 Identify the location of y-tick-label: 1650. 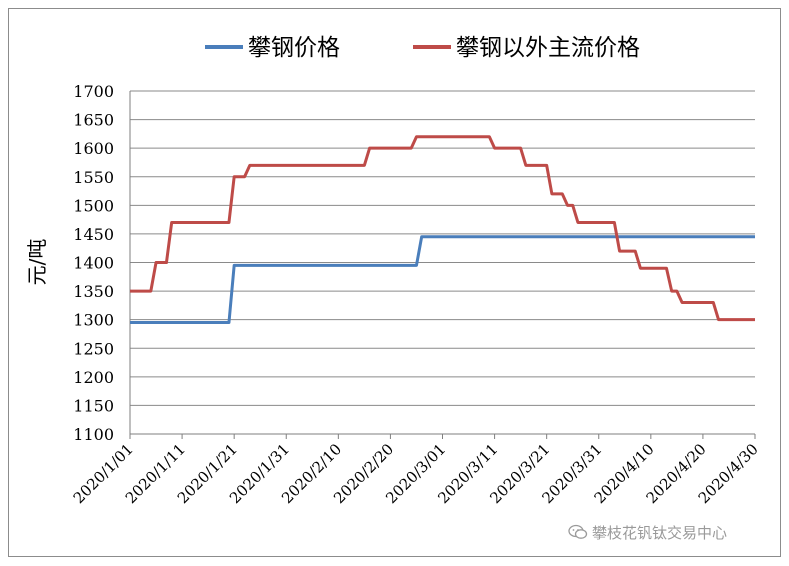
(93, 120).